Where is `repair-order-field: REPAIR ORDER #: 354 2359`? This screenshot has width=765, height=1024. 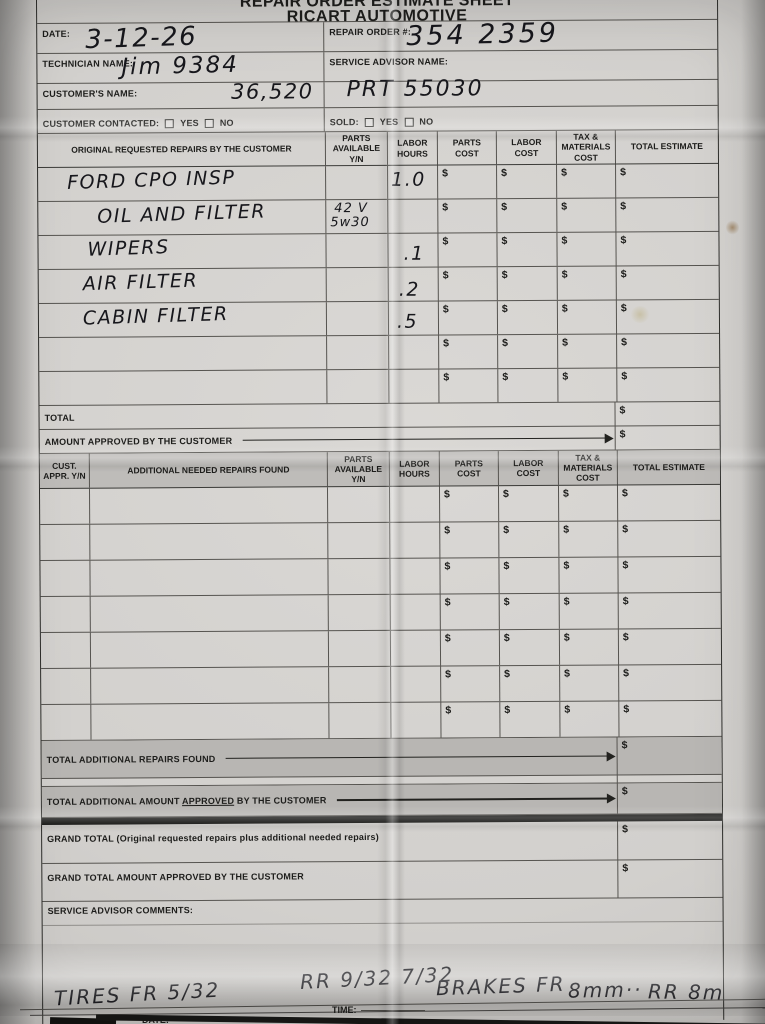 repair-order-field: REPAIR ORDER #: 354 2359 is located at coordinates (520, 35).